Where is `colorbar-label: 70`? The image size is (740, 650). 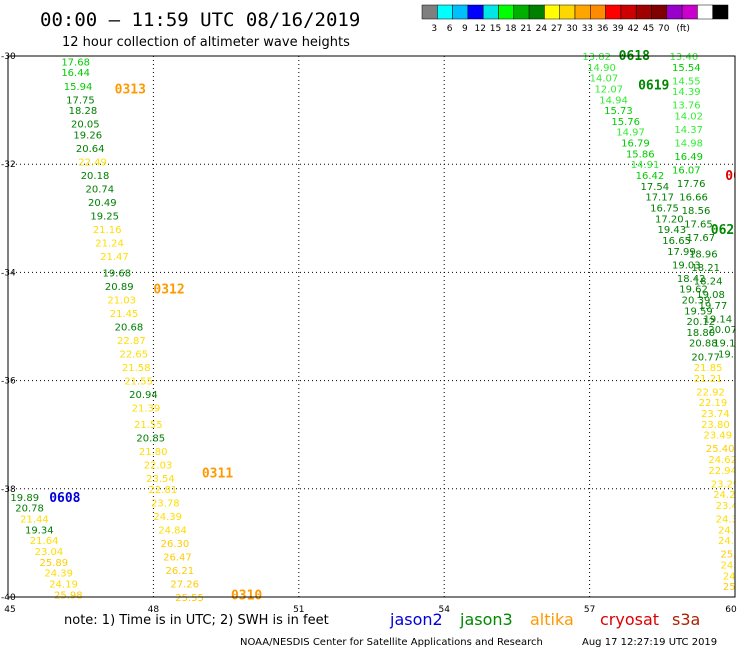
colorbar-label: 70 is located at coordinates (664, 29).